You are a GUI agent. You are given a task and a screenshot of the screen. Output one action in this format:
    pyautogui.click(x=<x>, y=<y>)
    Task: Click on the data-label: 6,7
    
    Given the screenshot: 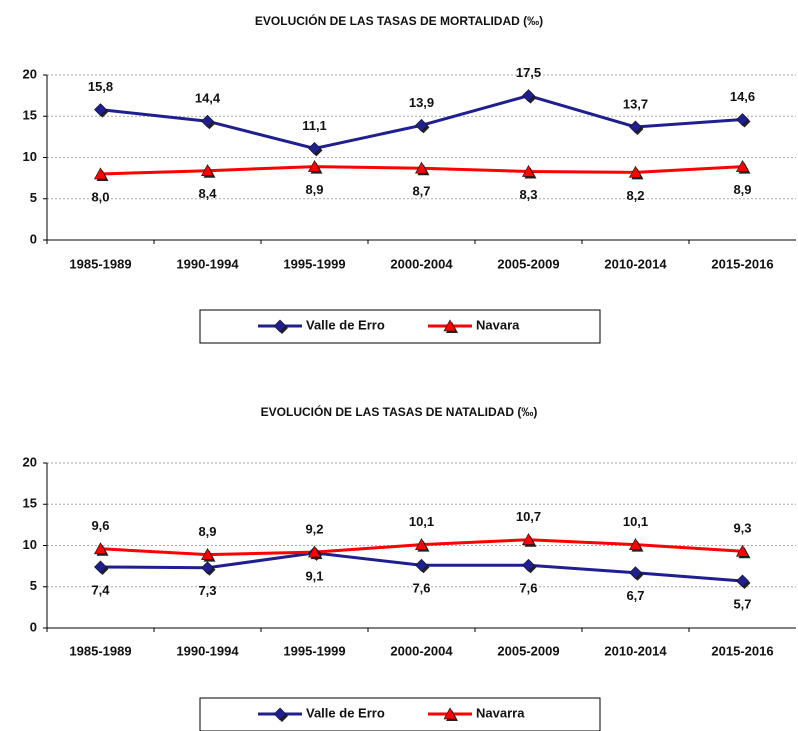 What is the action you would take?
    pyautogui.click(x=635, y=595)
    